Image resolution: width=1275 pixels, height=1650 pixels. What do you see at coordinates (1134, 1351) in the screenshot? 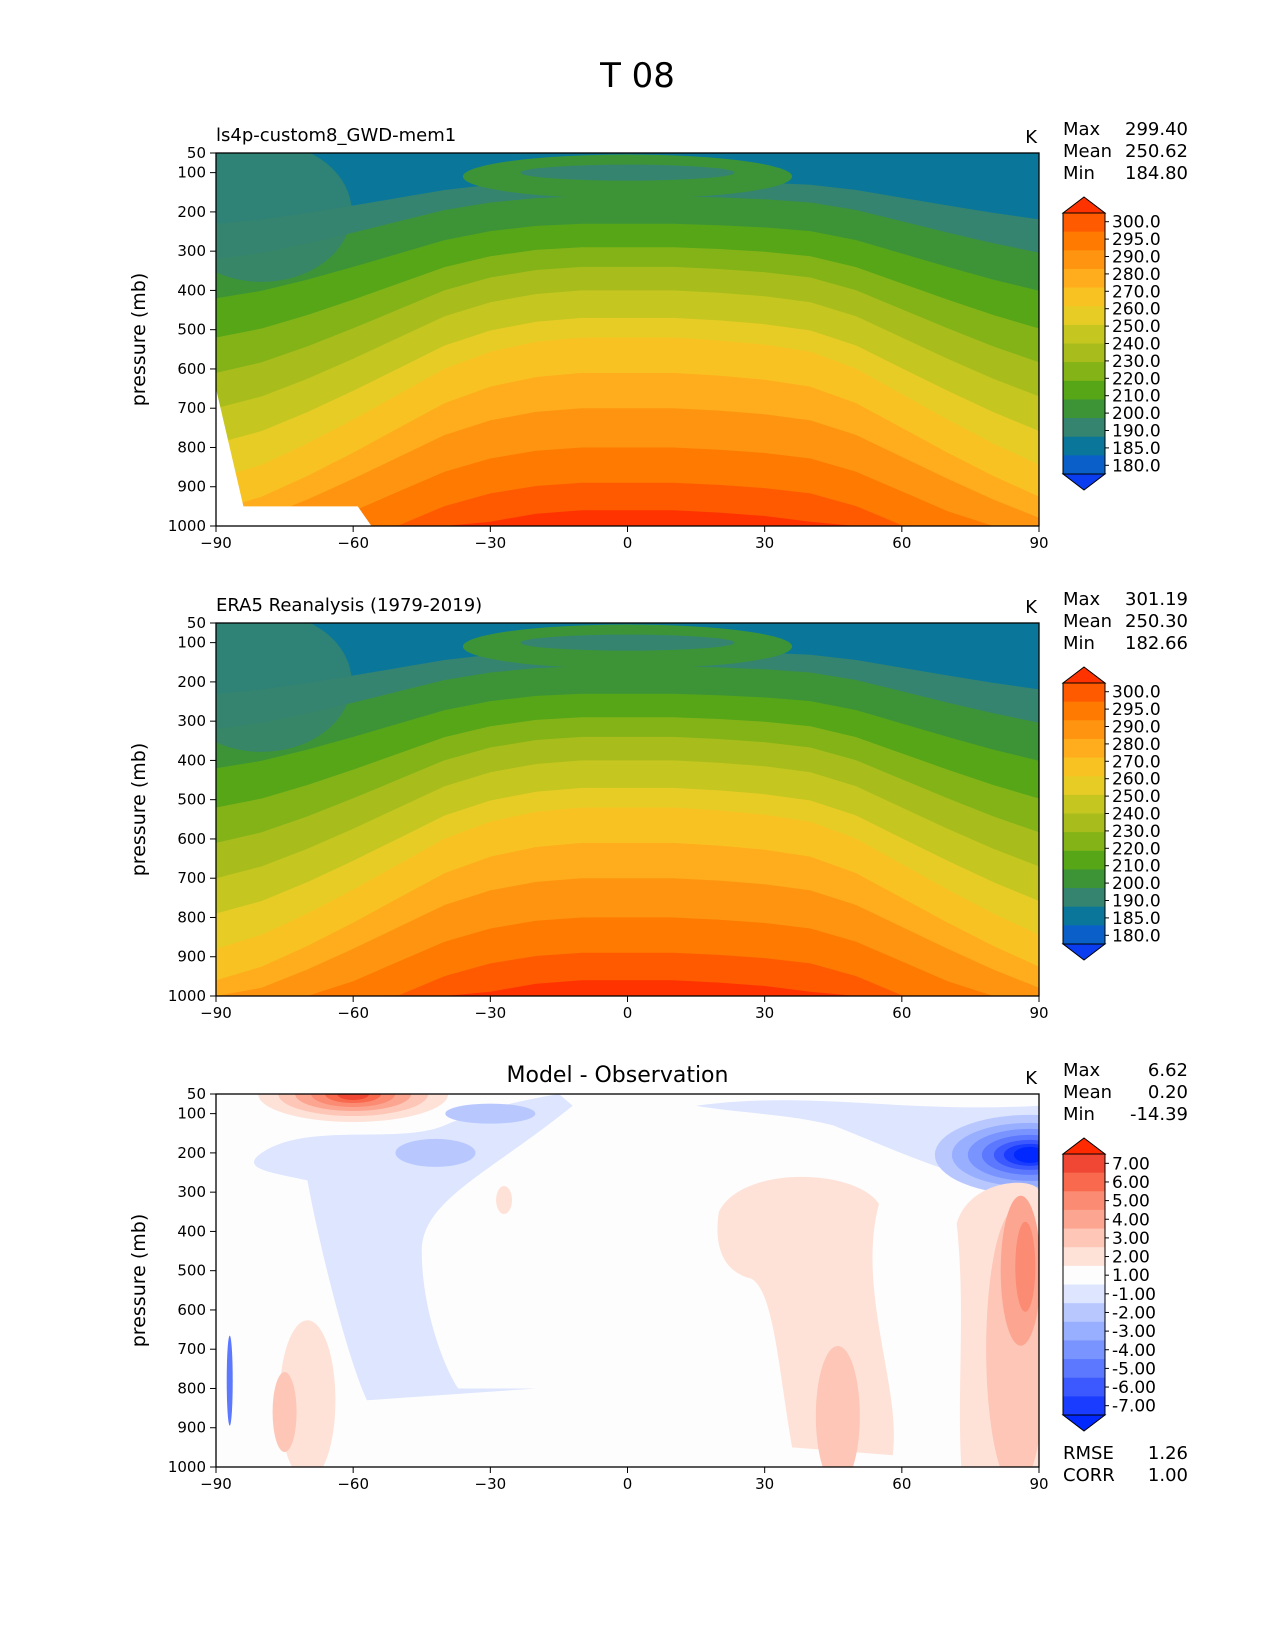
I see `colorbar-tick-label: -4.00` at bounding box center [1134, 1351].